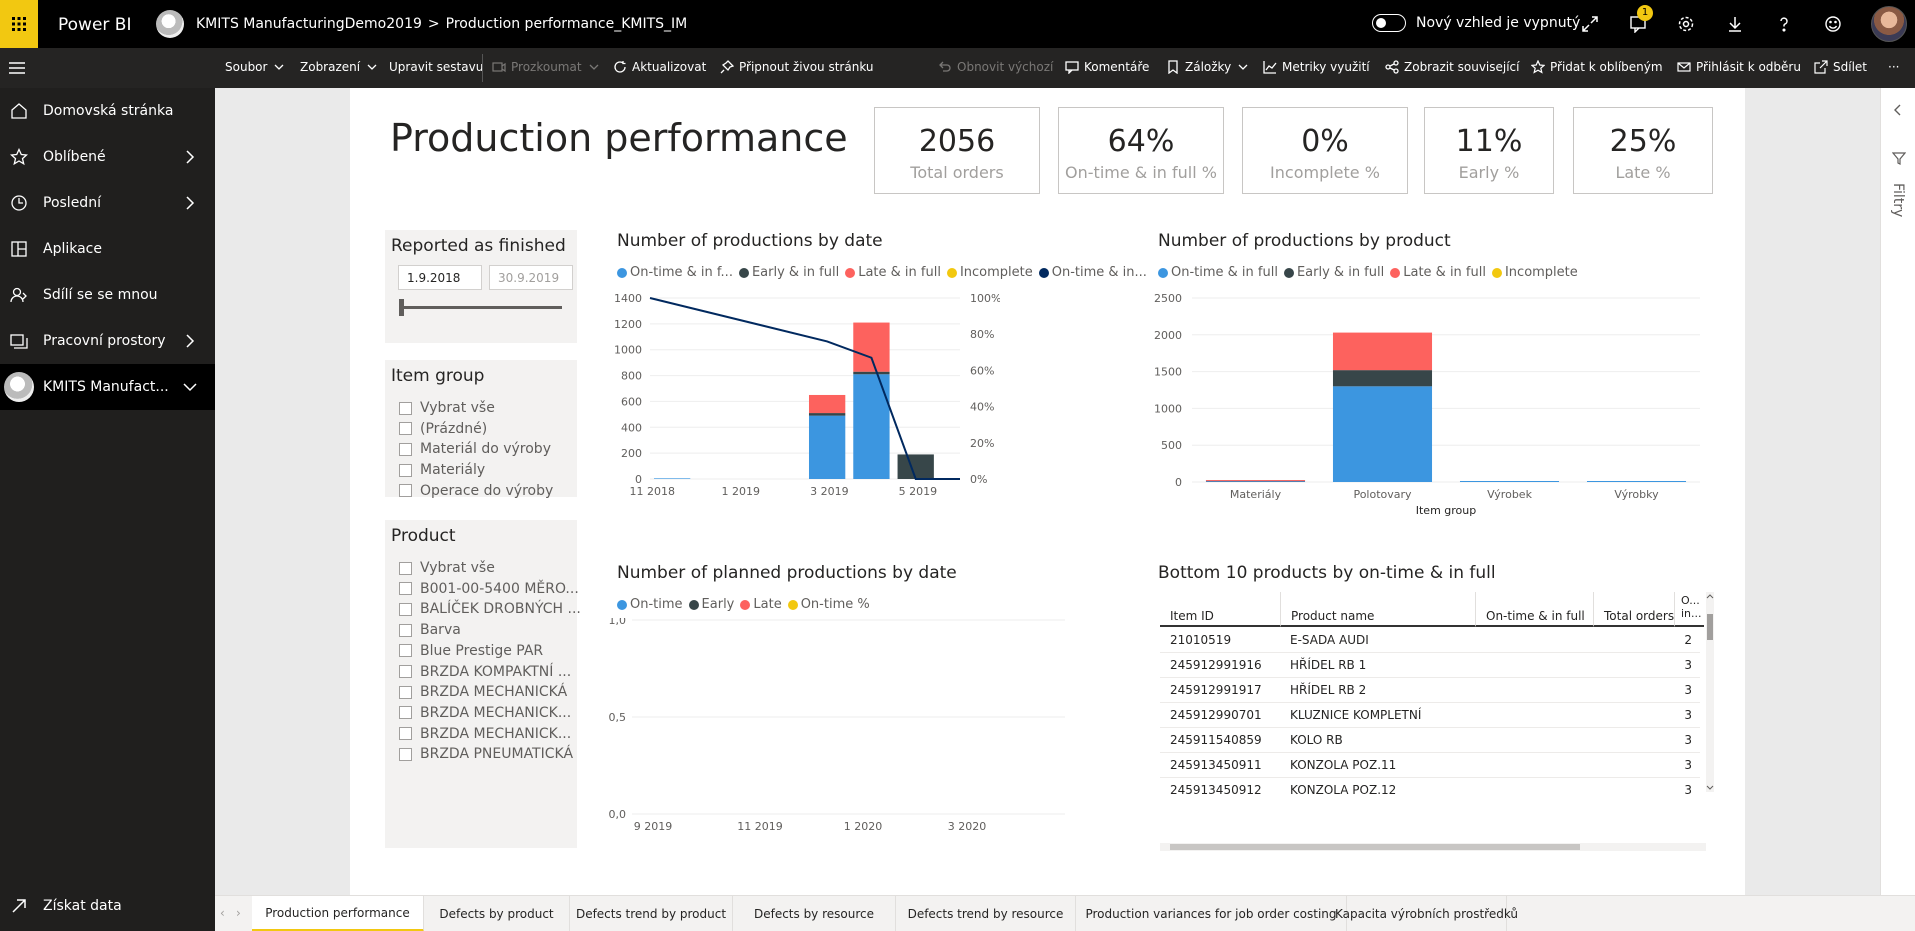 The width and height of the screenshot is (1915, 931). What do you see at coordinates (840, 733) in the screenshot?
I see `chart-planned-productions: 0,0 0,5 1,0 9 2019 11 2019 1 2020 3 2020` at bounding box center [840, 733].